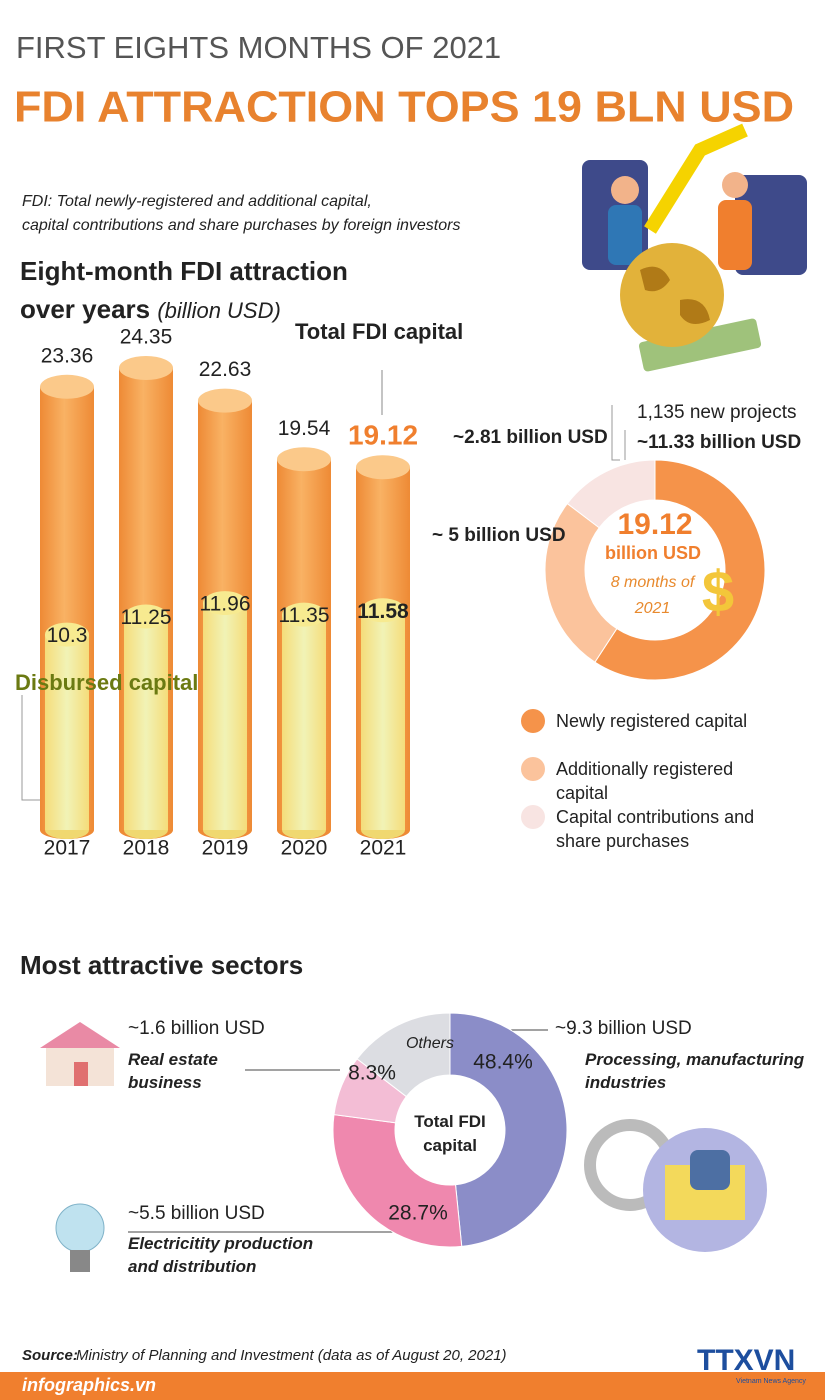 This screenshot has width=825, height=1400. I want to click on illustration, so click(694, 247).